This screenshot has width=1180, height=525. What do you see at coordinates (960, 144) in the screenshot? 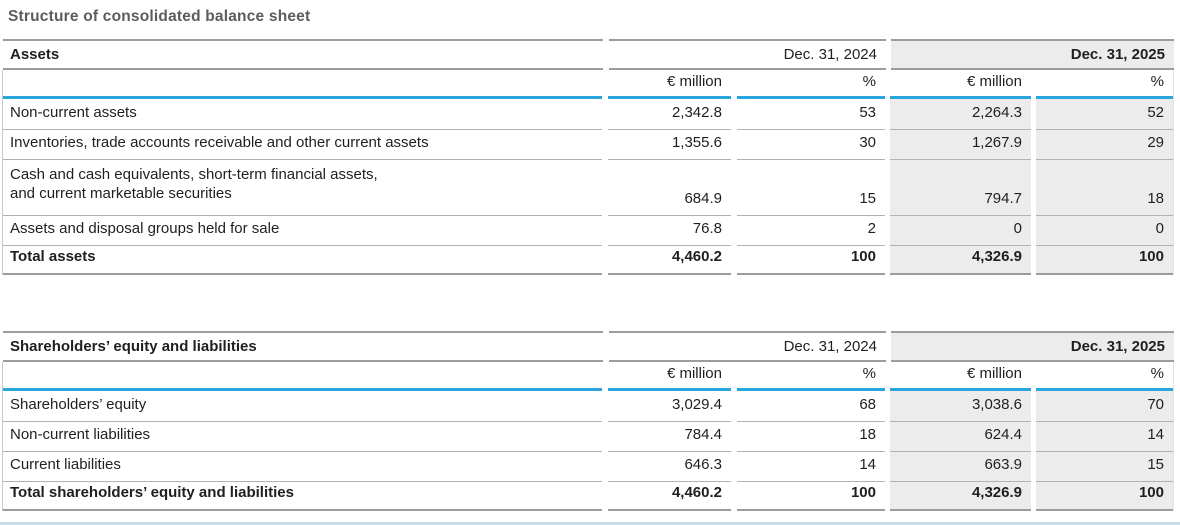
I see `value-curr-eur: 1,267.9` at bounding box center [960, 144].